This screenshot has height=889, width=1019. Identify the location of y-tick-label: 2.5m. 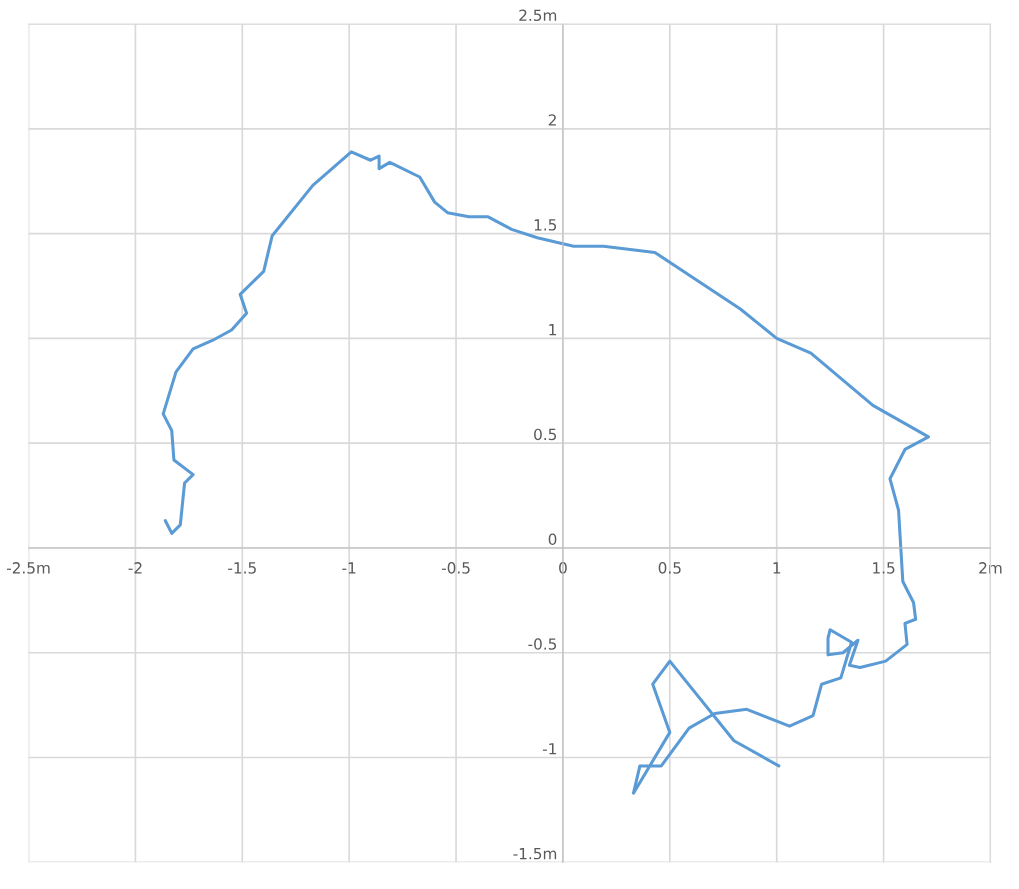
(538, 15).